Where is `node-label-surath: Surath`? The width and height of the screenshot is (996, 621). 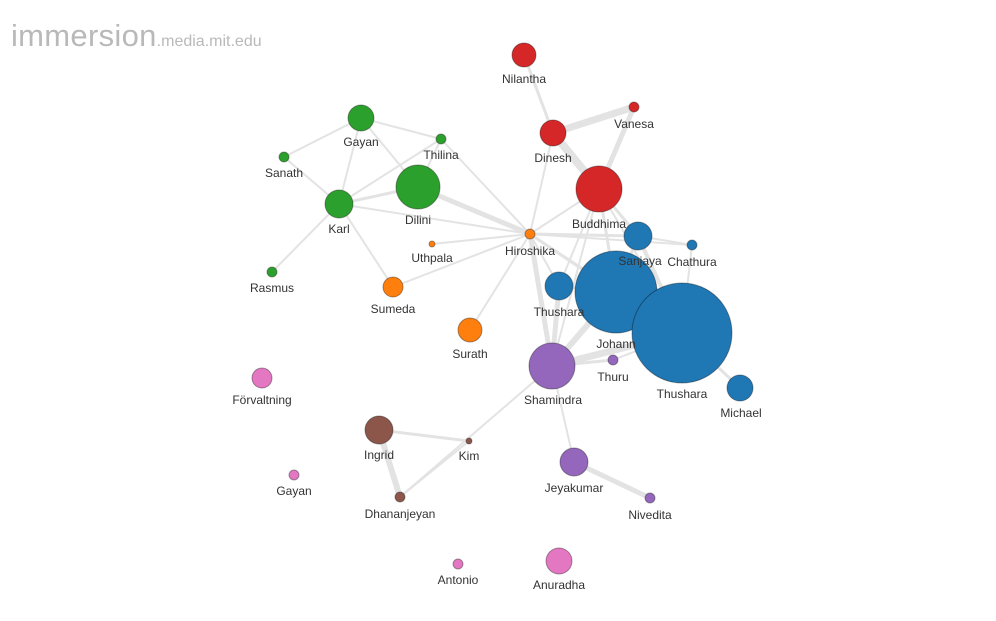
node-label-surath: Surath is located at coordinates (469, 354).